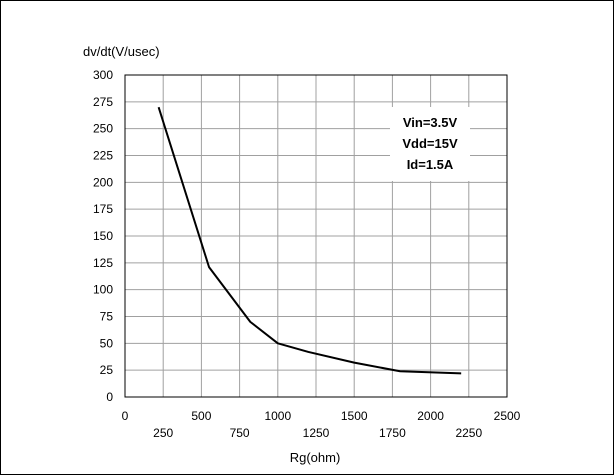  What do you see at coordinates (109, 397) in the screenshot?
I see `y-tick-label: 0` at bounding box center [109, 397].